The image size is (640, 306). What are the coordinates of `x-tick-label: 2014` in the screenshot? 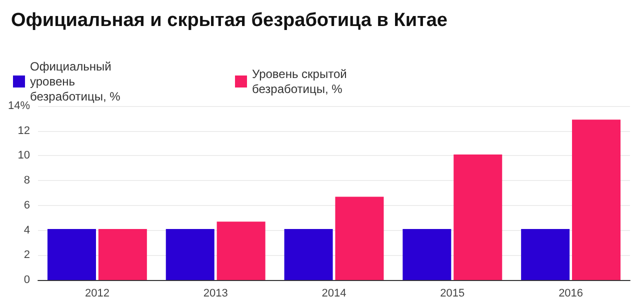 It's located at (334, 294).